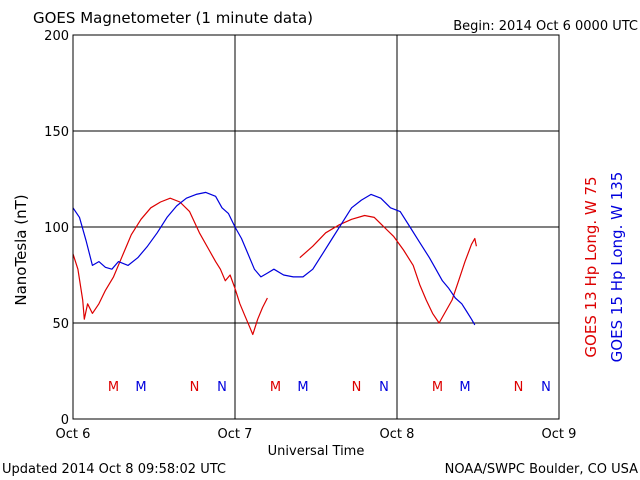 The height and width of the screenshot is (480, 640). What do you see at coordinates (56, 132) in the screenshot?
I see `y-tick-label: 150` at bounding box center [56, 132].